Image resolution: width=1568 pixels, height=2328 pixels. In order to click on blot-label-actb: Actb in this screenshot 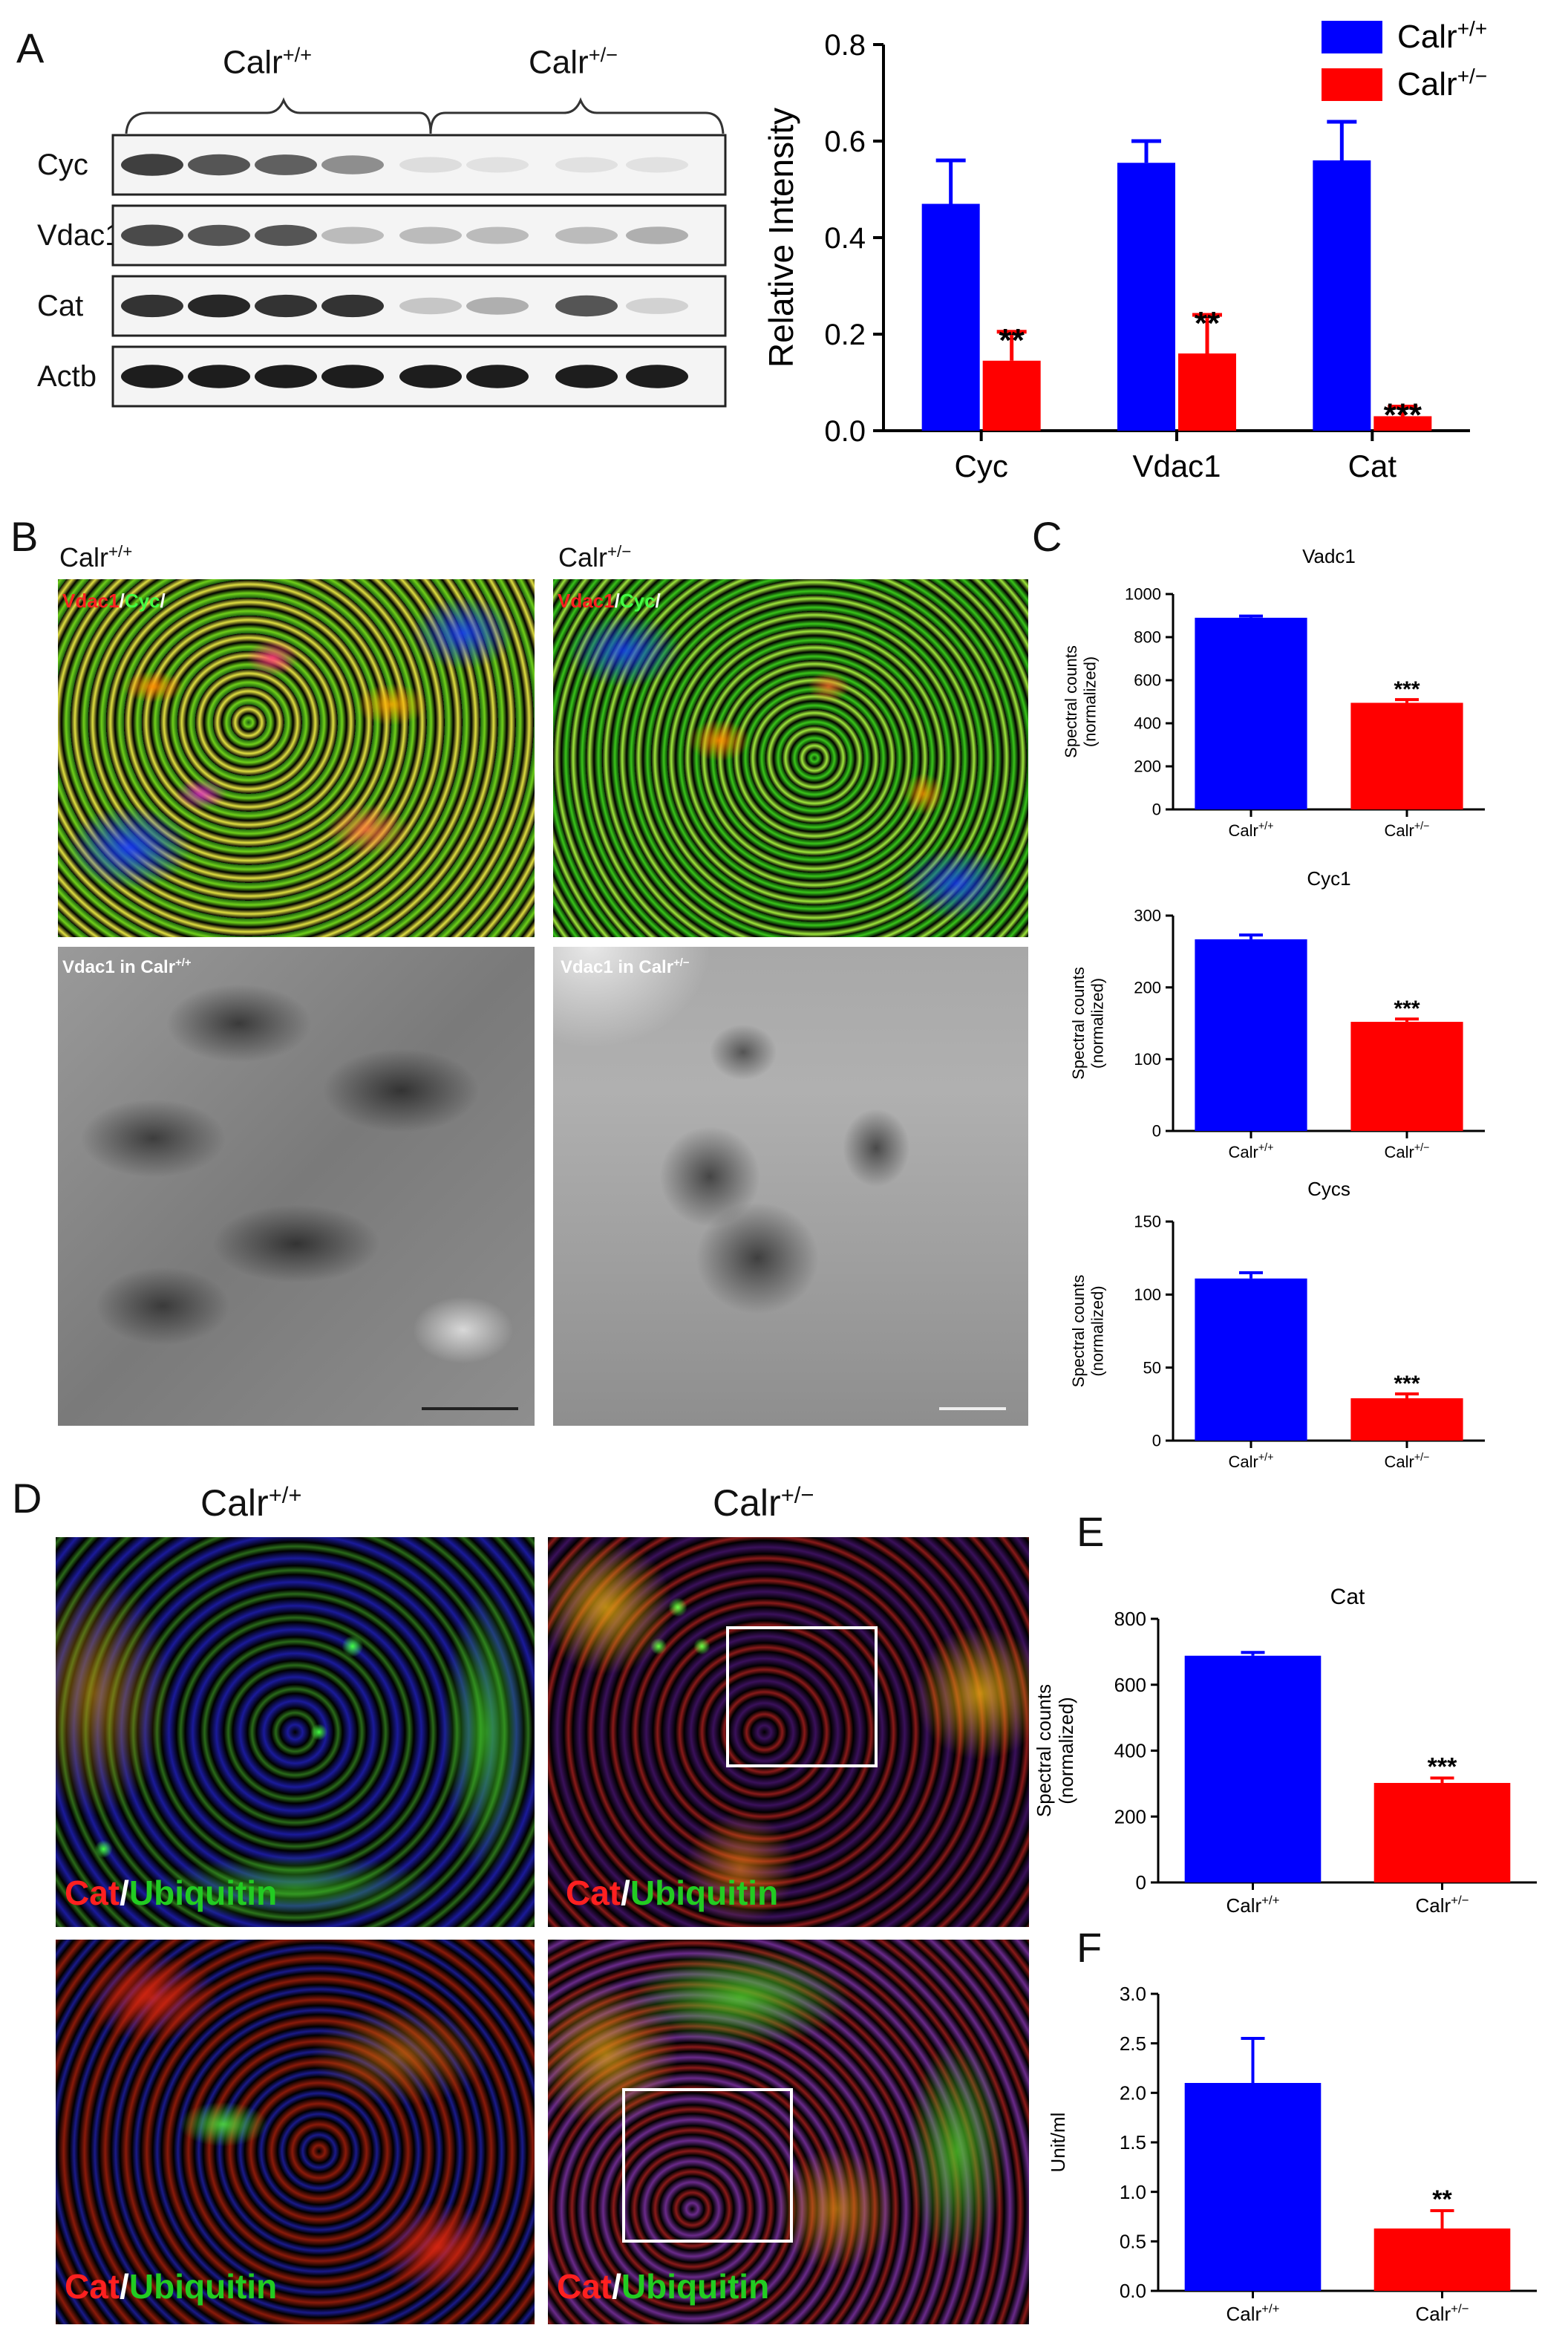, I will do `click(67, 376)`.